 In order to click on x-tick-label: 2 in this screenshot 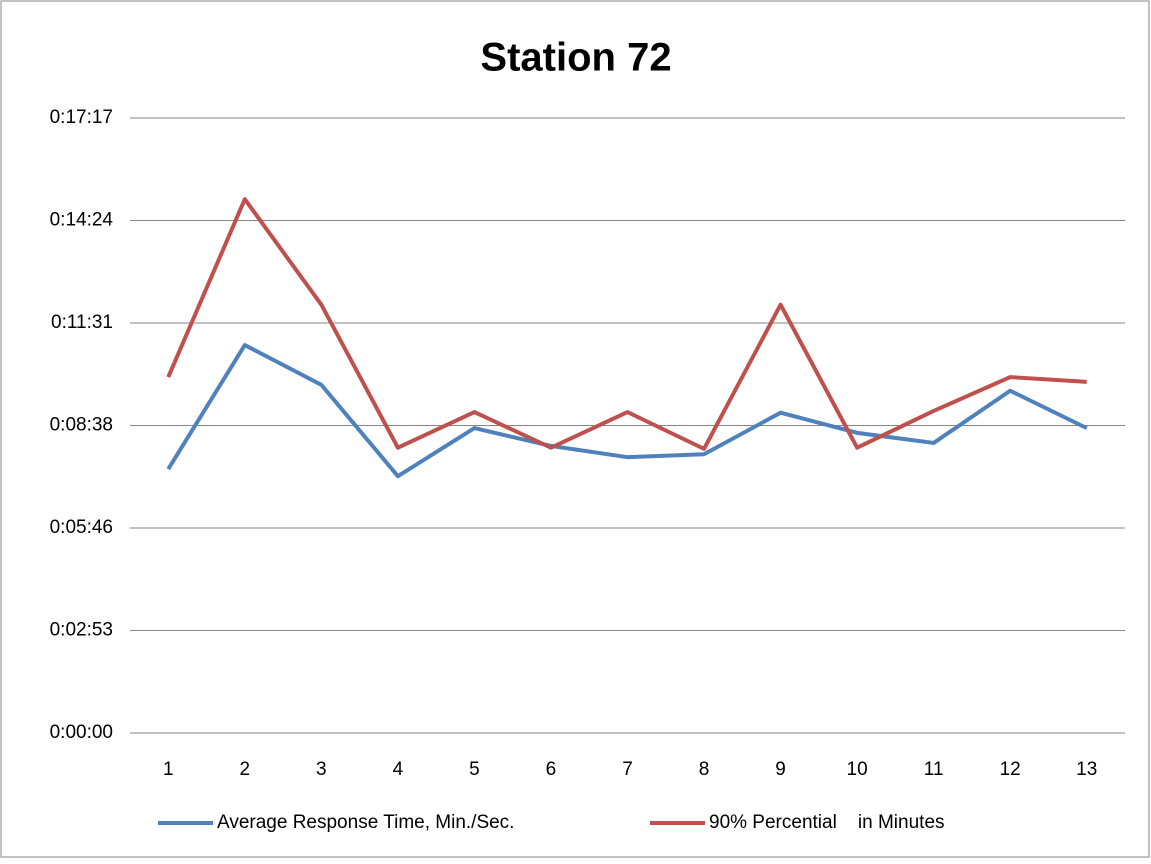, I will do `click(245, 769)`.